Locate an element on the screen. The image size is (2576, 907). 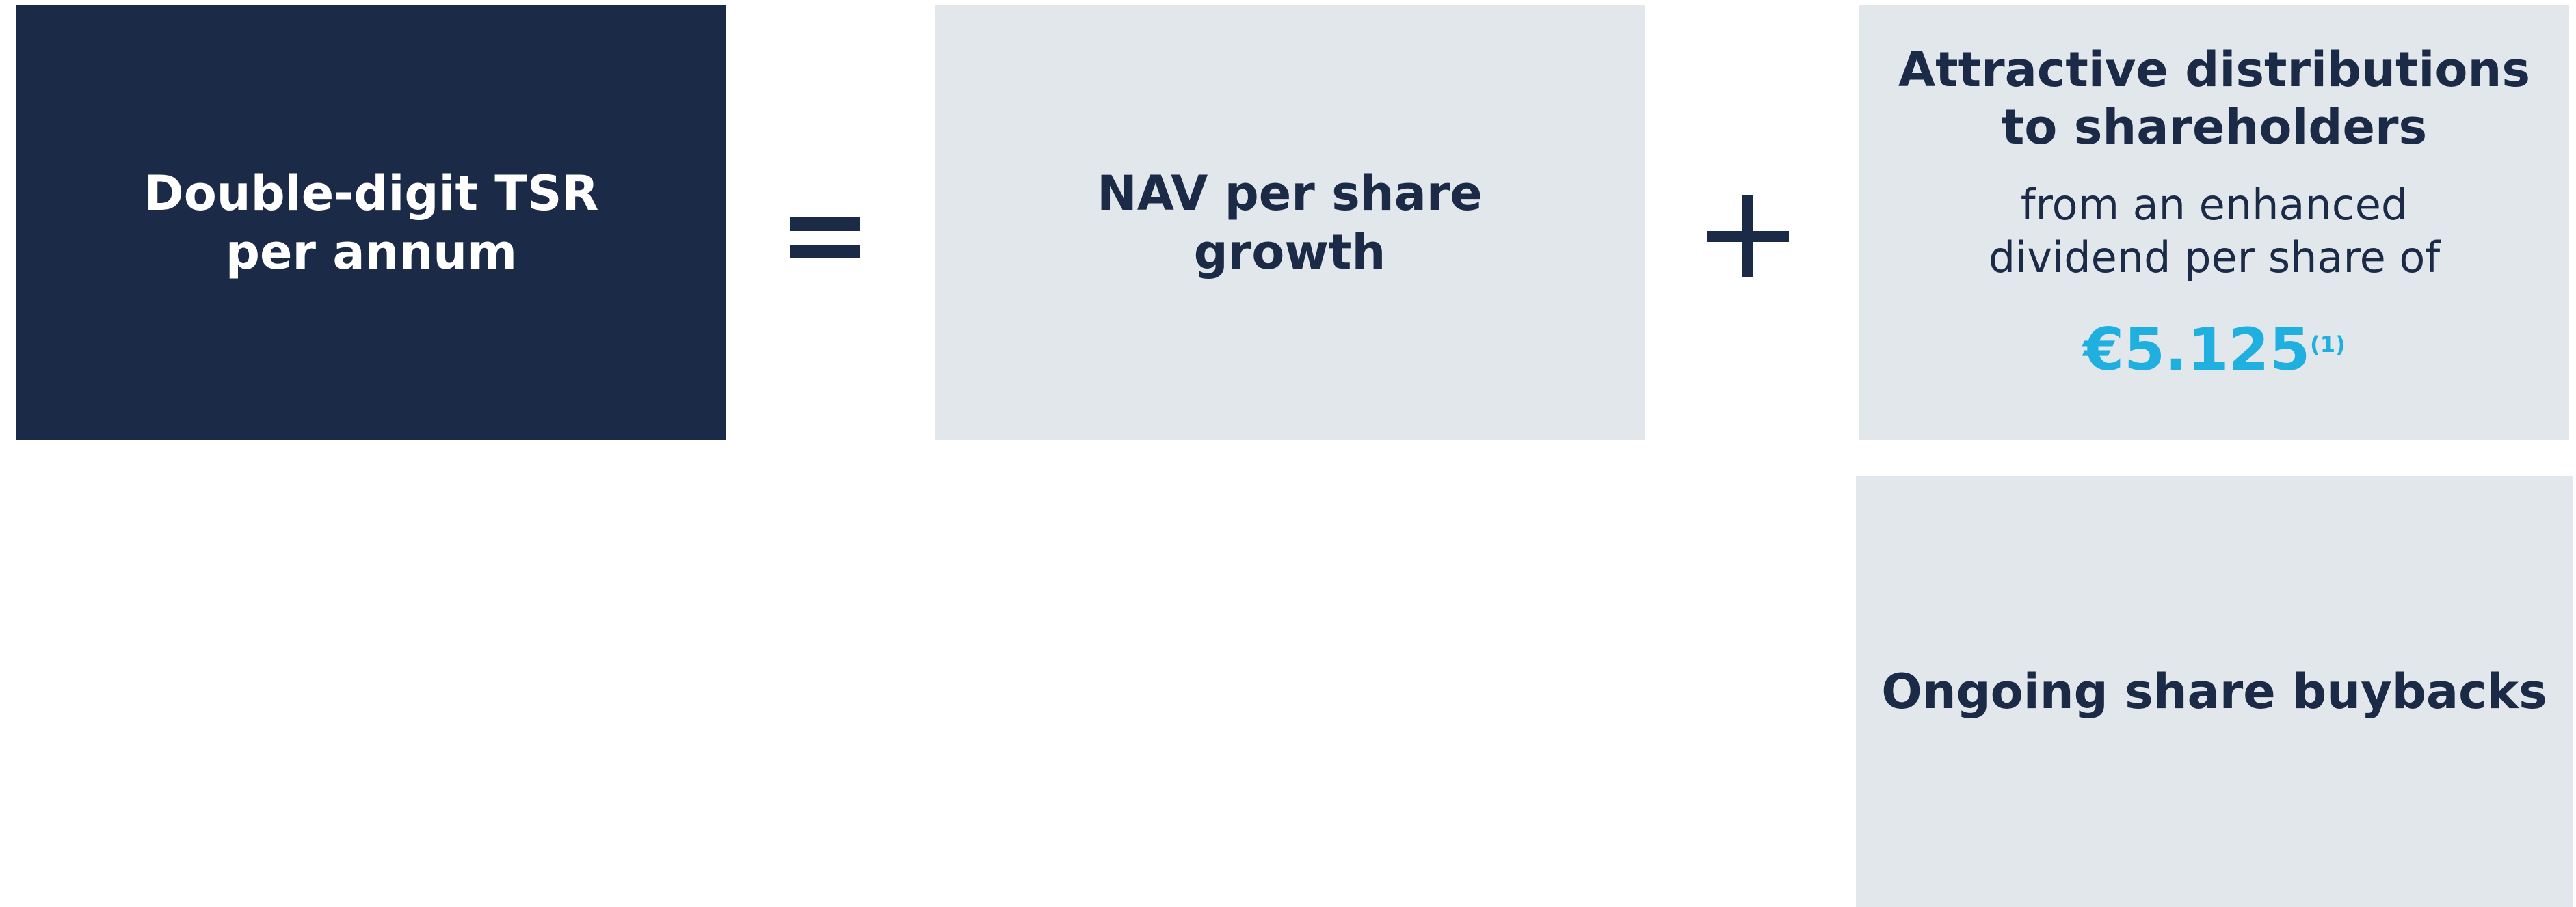
buybacks-label: Ongoing share buybacks is located at coordinates (2214, 692).